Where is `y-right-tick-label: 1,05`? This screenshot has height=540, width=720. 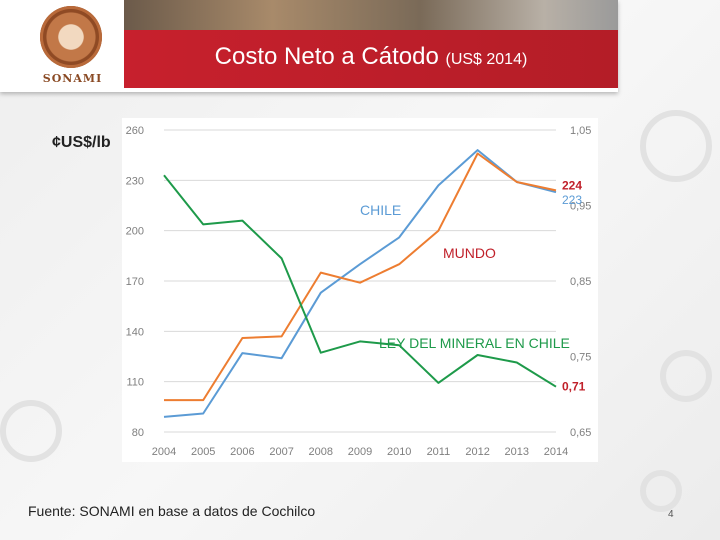
y-right-tick-label: 1,05 is located at coordinates (580, 131).